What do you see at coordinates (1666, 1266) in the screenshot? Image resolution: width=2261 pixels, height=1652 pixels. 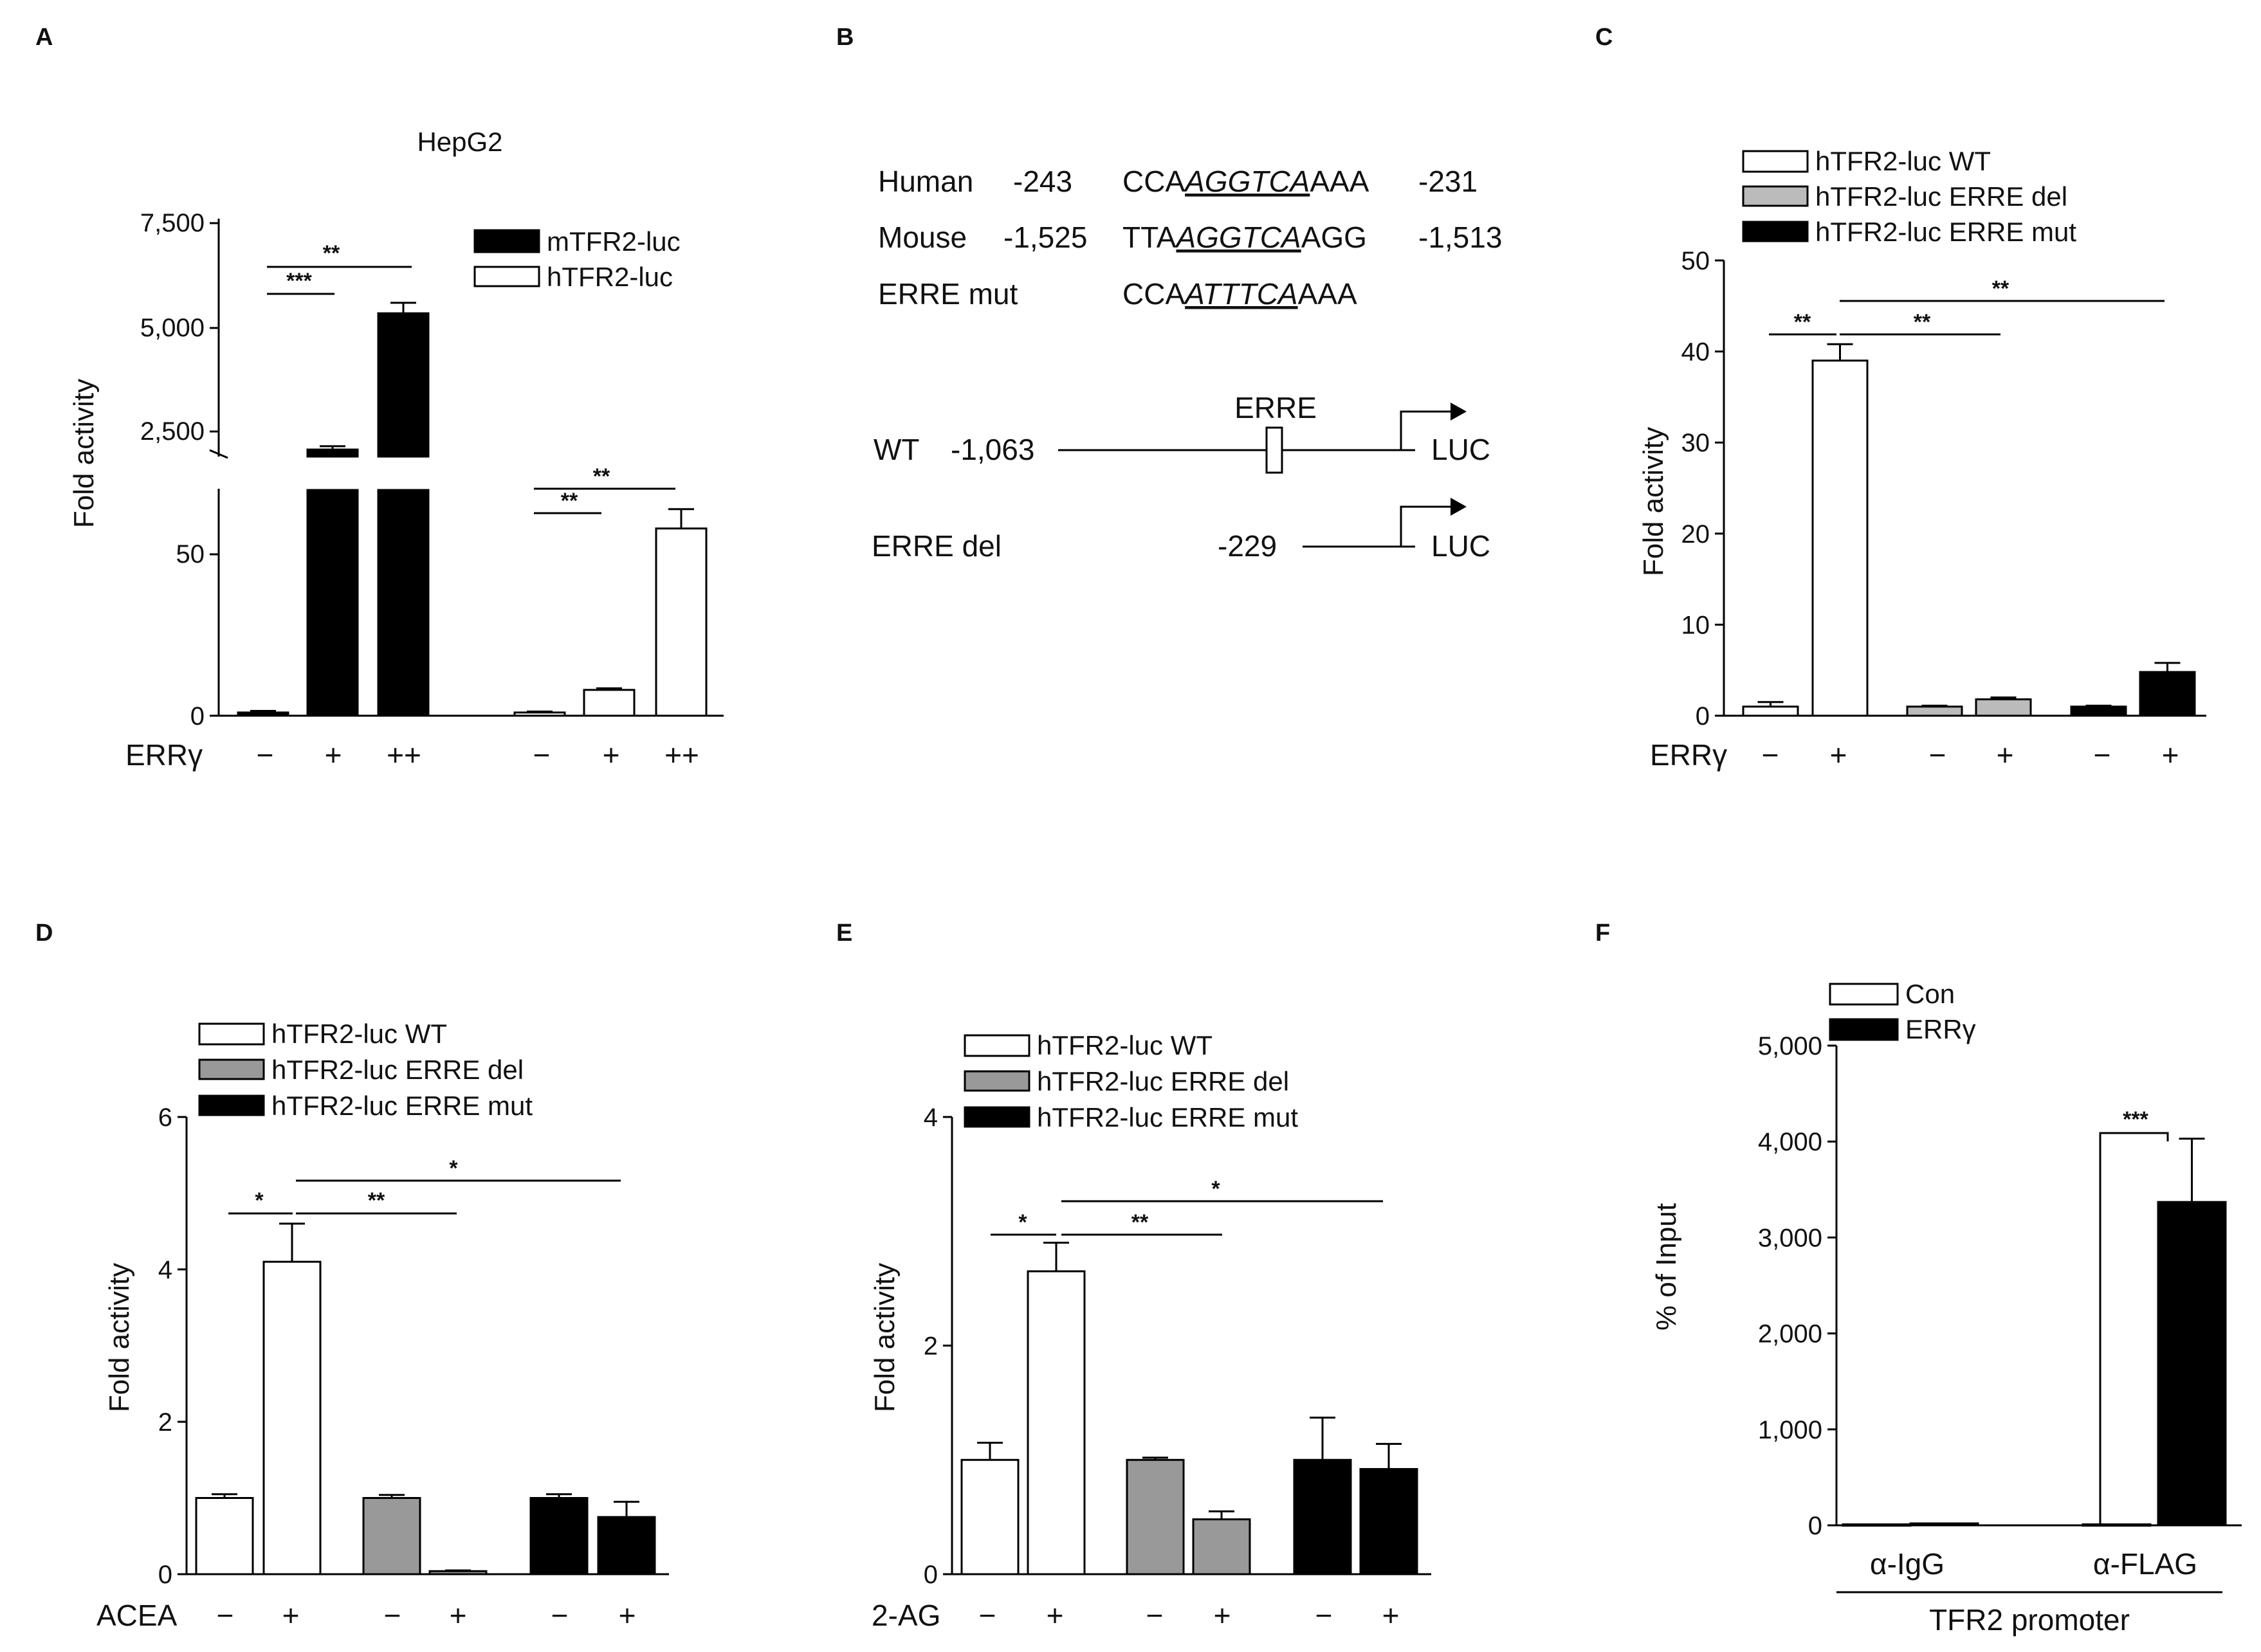 I see `panel-f-y-label: % of Input` at bounding box center [1666, 1266].